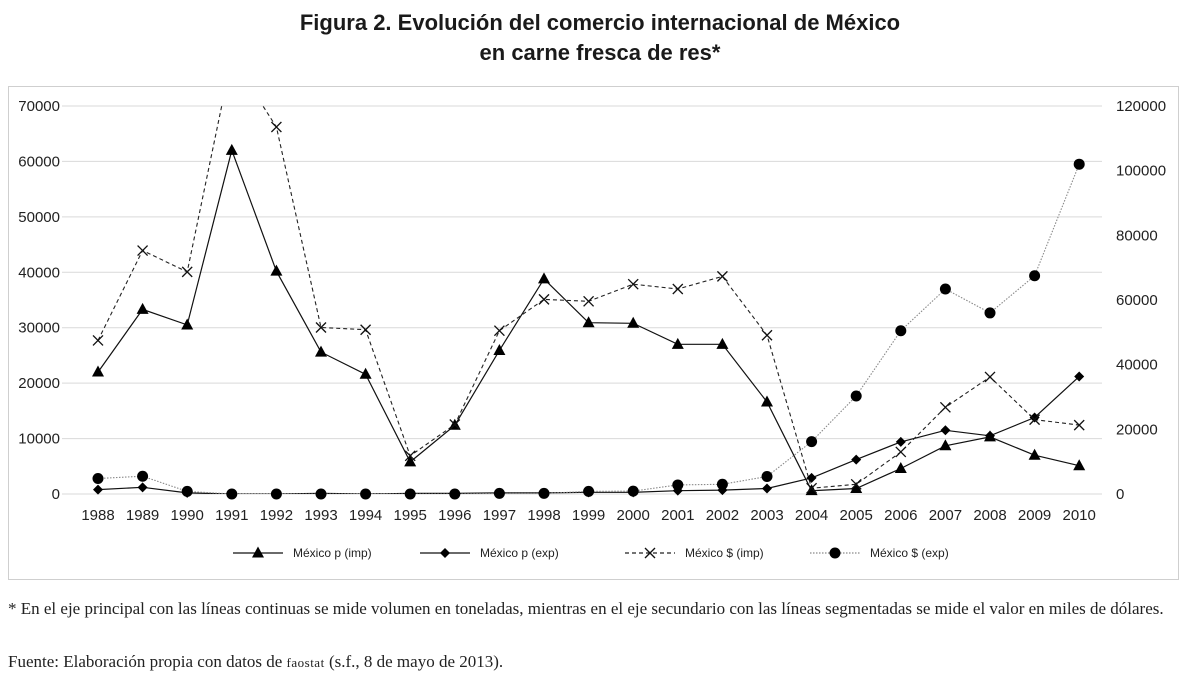  I want to click on legend-entry: México p (imp), so click(332, 553).